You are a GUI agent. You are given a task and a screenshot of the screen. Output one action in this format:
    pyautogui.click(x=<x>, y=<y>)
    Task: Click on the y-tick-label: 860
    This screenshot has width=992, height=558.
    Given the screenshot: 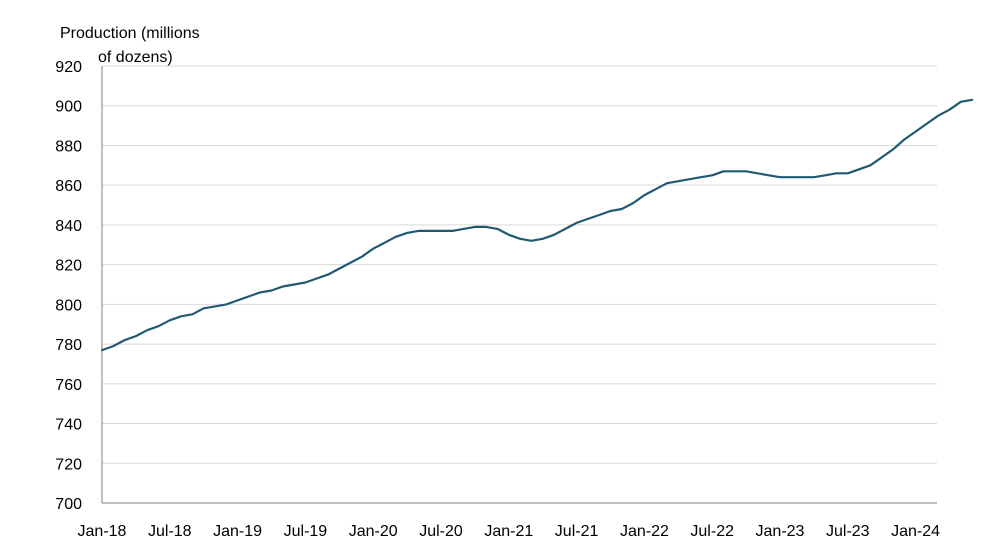 What is the action you would take?
    pyautogui.click(x=68, y=186)
    